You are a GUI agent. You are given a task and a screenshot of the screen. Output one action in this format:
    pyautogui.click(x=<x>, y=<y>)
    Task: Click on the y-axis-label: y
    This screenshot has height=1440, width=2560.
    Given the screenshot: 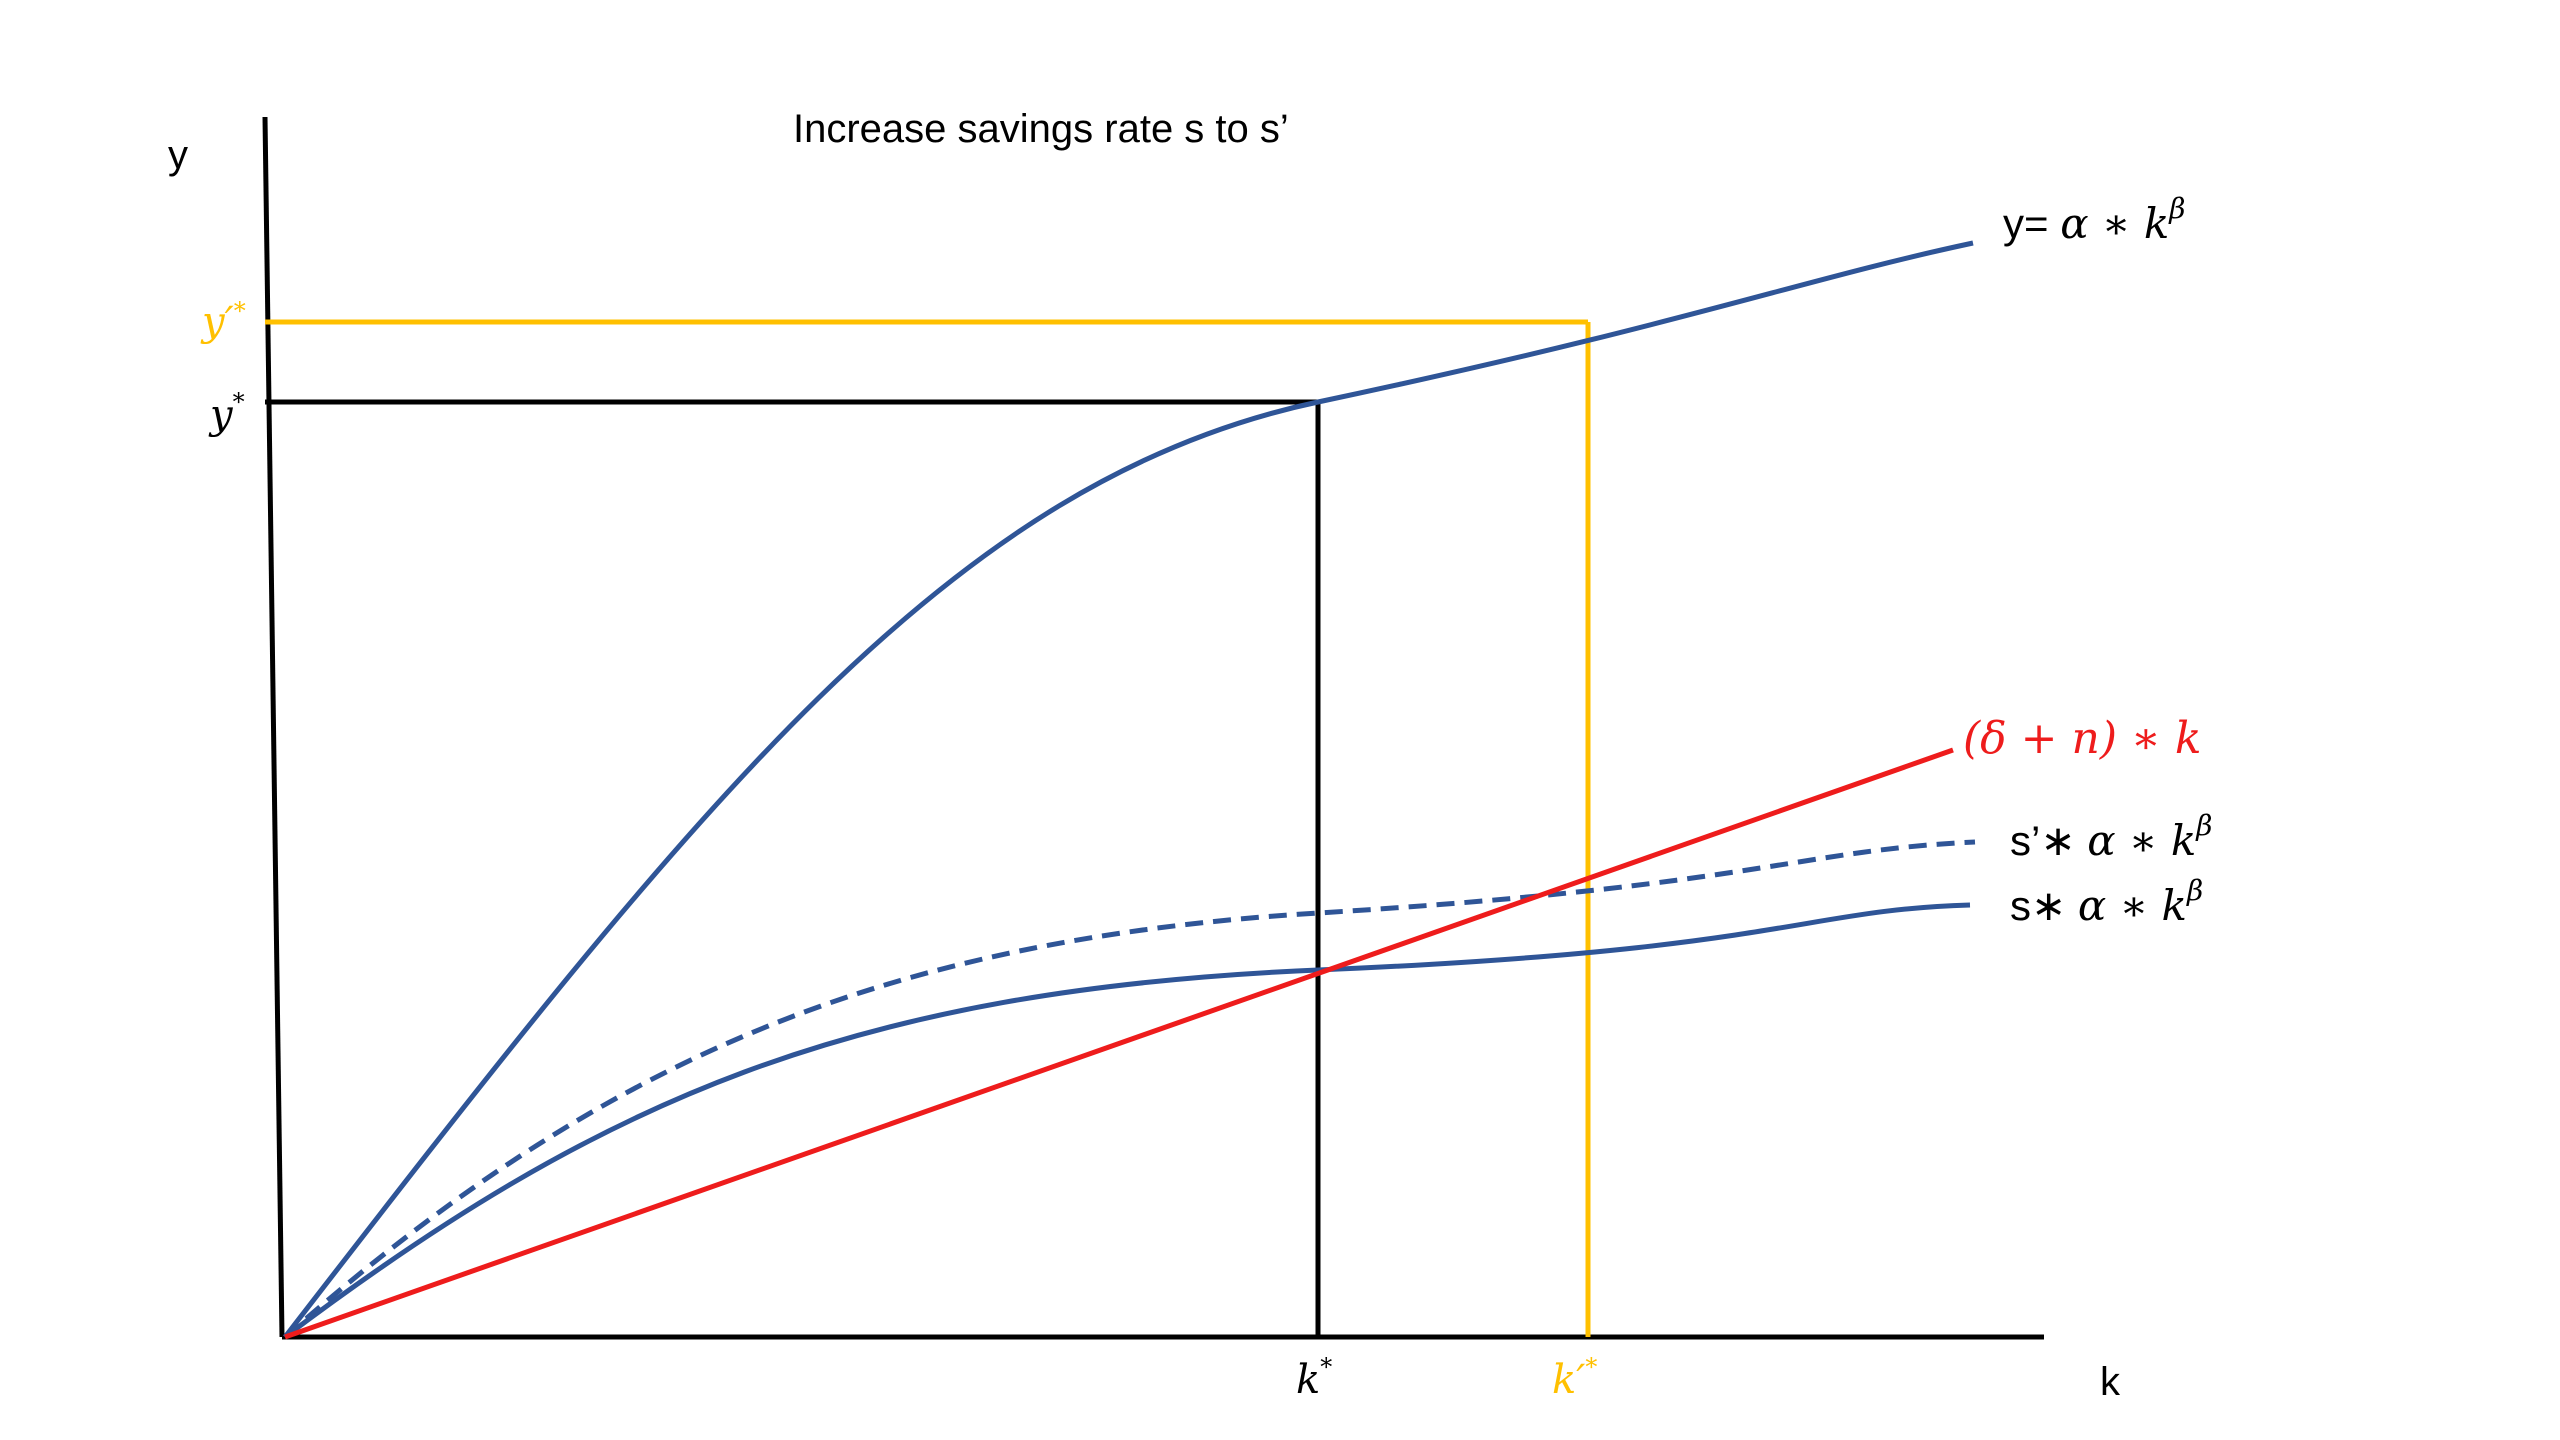 What is the action you would take?
    pyautogui.click(x=178, y=155)
    